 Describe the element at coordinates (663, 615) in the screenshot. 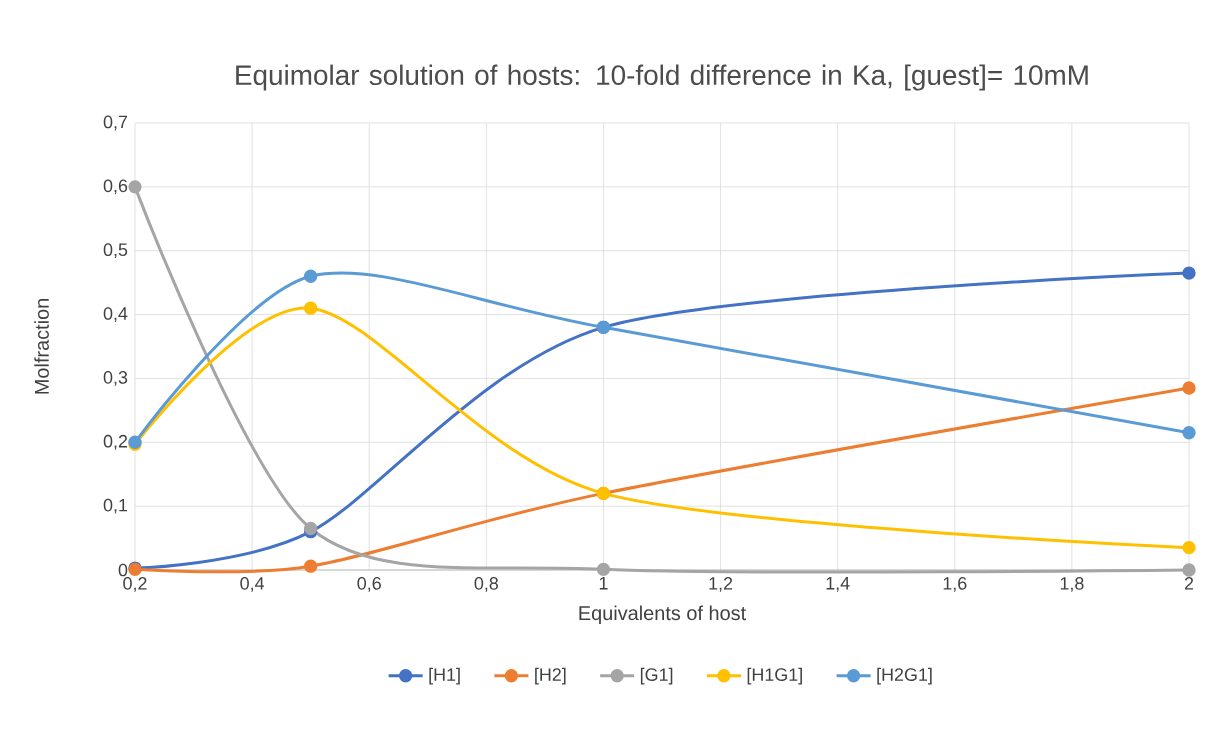

I see `x-axis-title: Equivalents of host` at that location.